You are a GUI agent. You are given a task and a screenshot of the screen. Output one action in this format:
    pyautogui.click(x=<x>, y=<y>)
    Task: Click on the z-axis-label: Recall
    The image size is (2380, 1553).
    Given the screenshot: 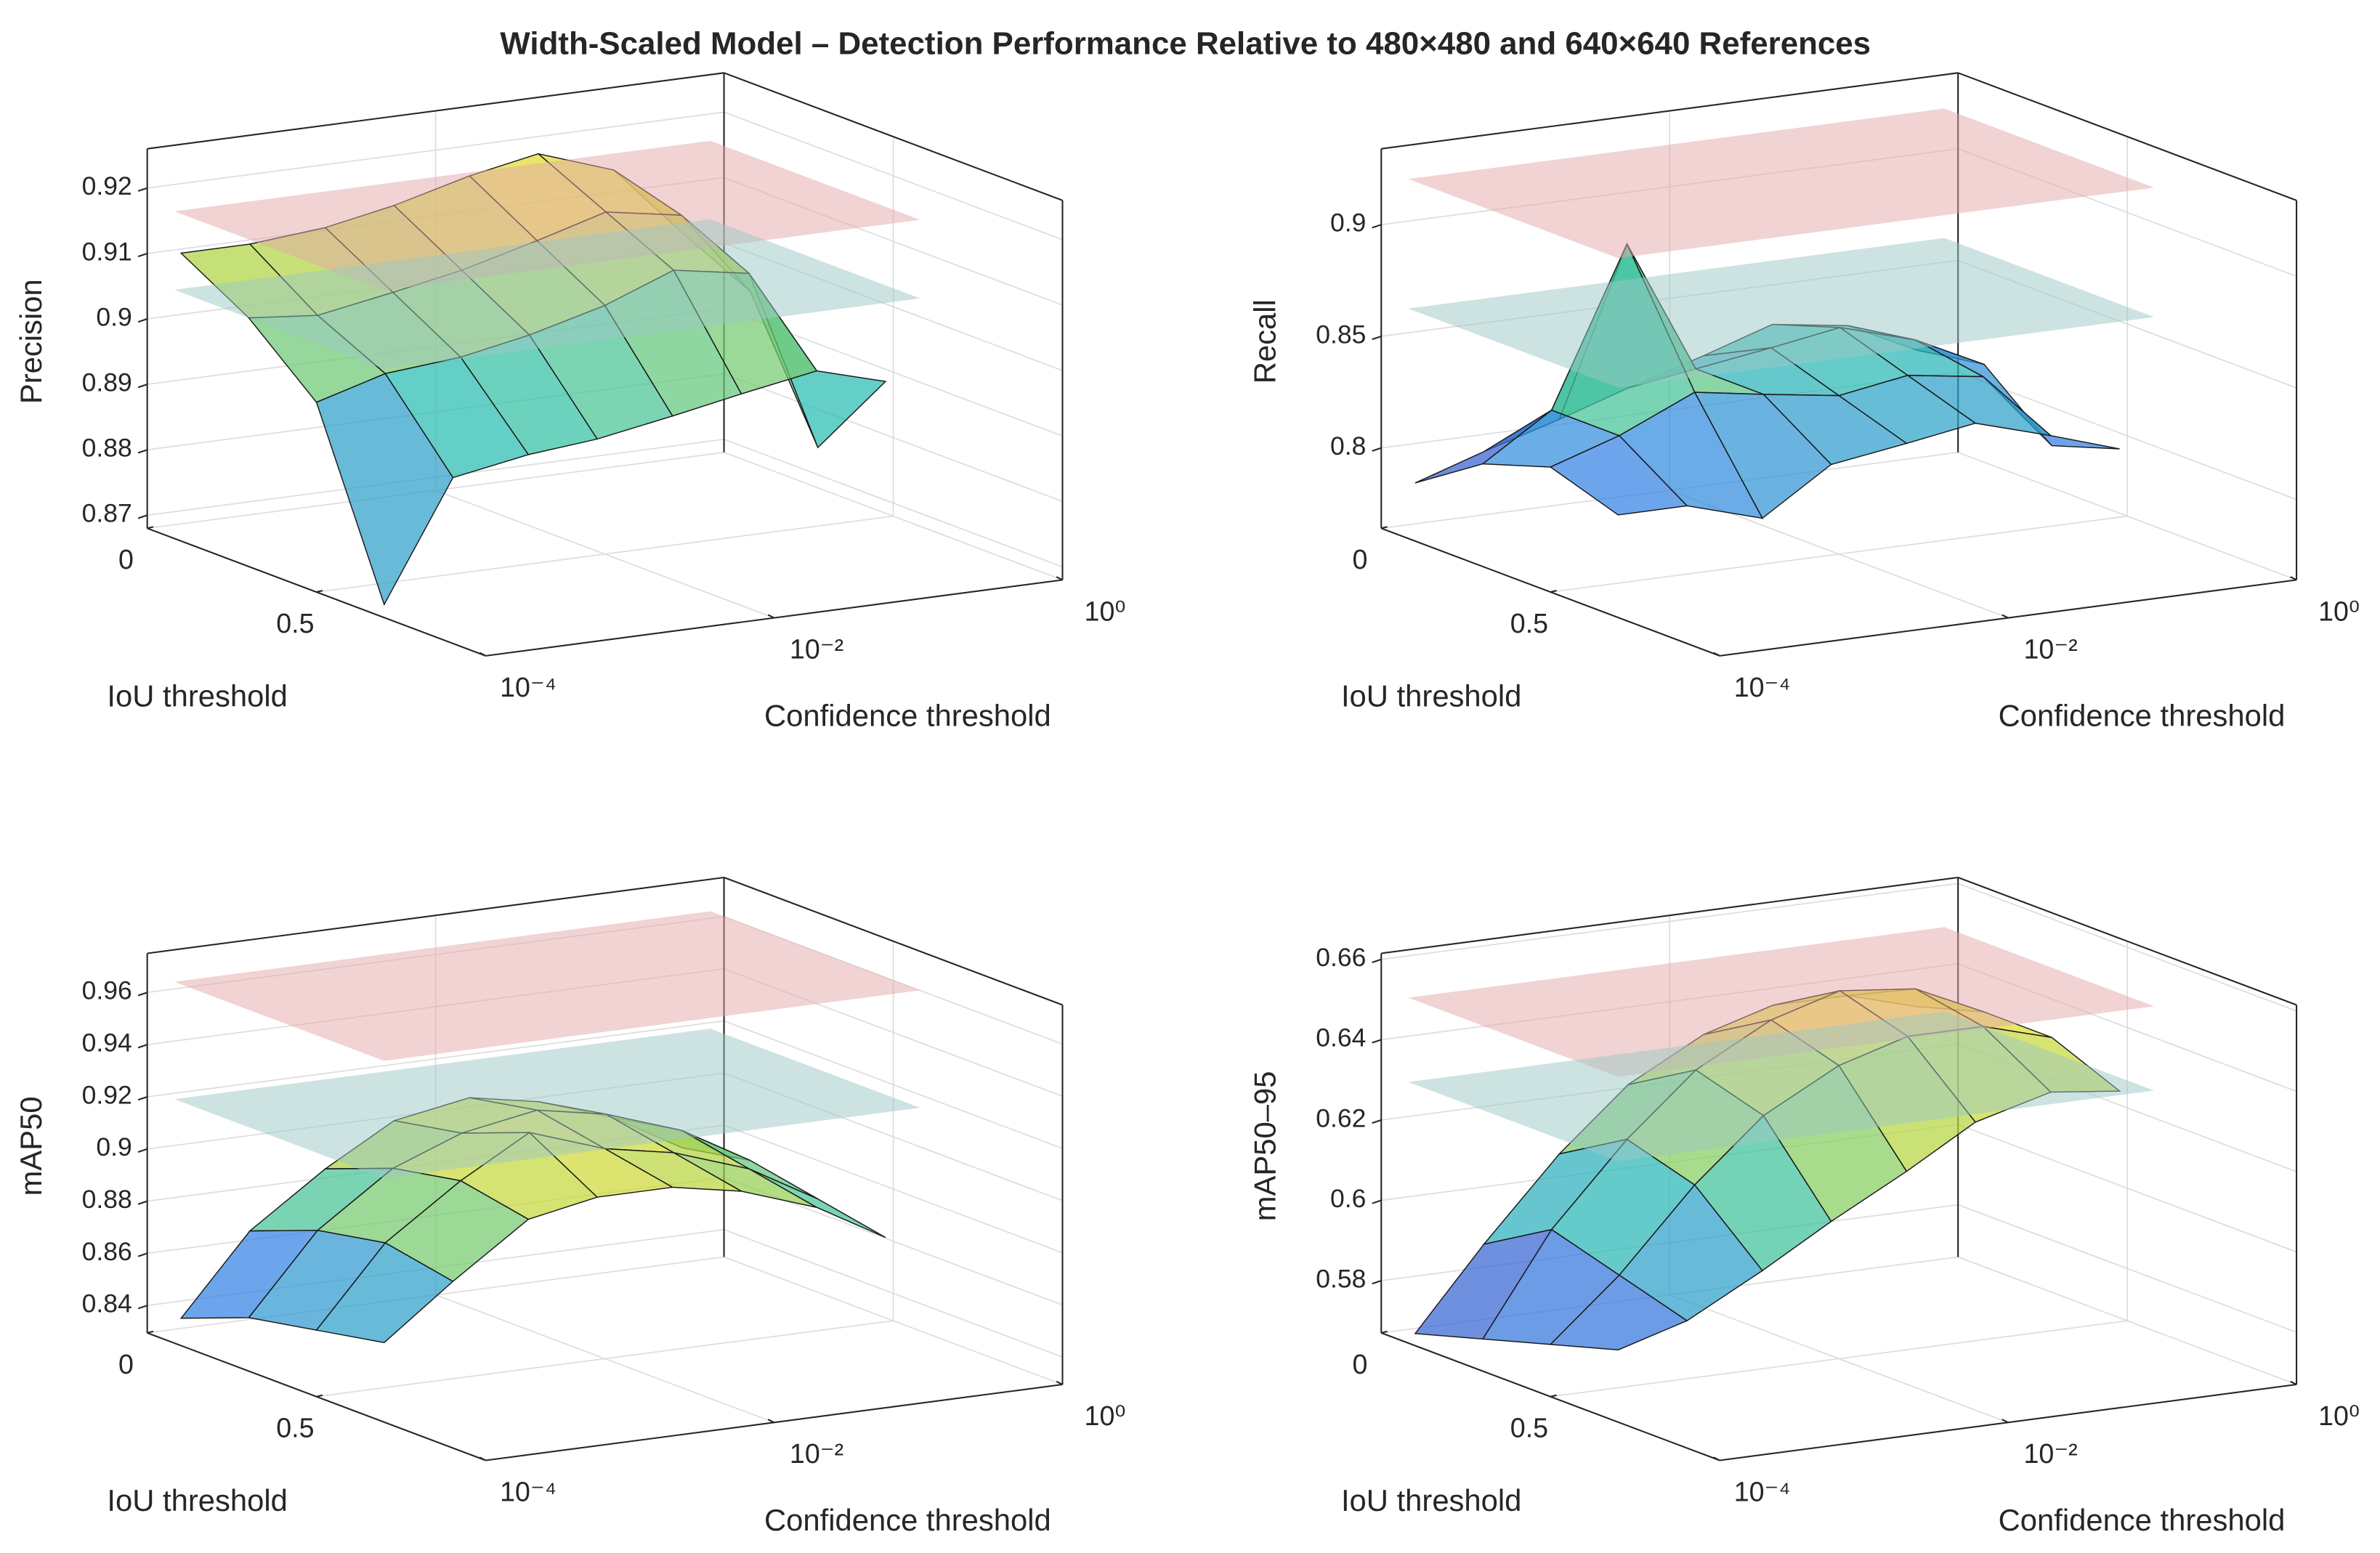 What is the action you would take?
    pyautogui.click(x=1265, y=341)
    